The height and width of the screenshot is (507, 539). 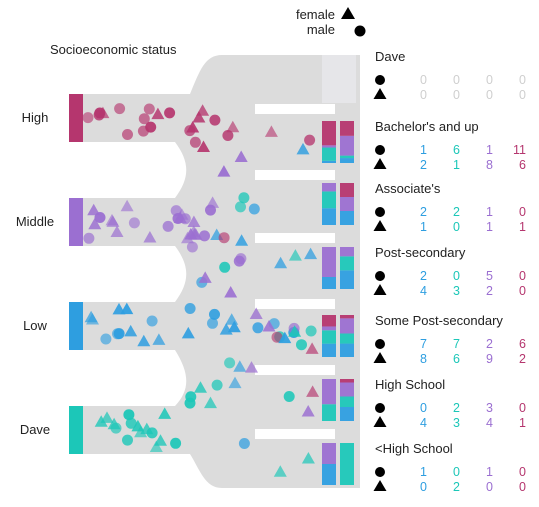 What do you see at coordinates (35, 117) in the screenshot?
I see `source-label-high: High` at bounding box center [35, 117].